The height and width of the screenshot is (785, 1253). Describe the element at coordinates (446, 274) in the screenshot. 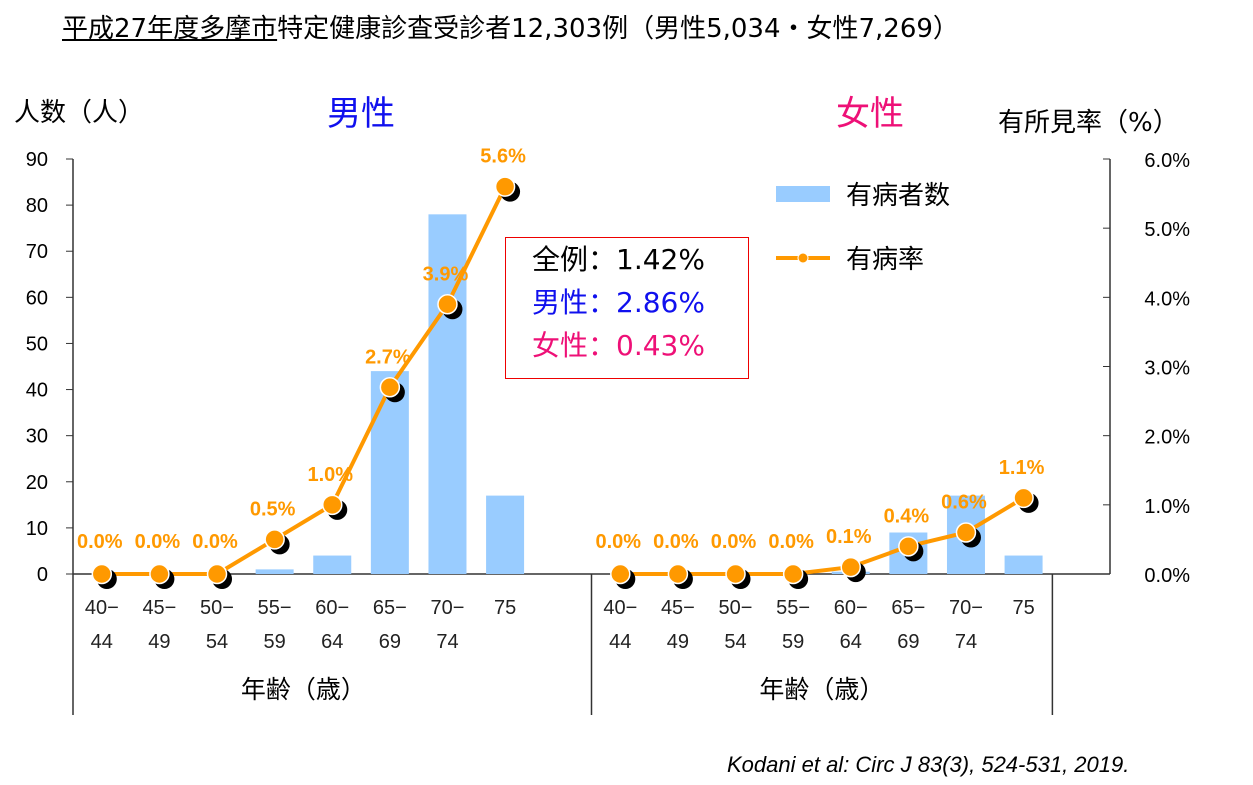

I see `rate-label: 3.9%` at that location.